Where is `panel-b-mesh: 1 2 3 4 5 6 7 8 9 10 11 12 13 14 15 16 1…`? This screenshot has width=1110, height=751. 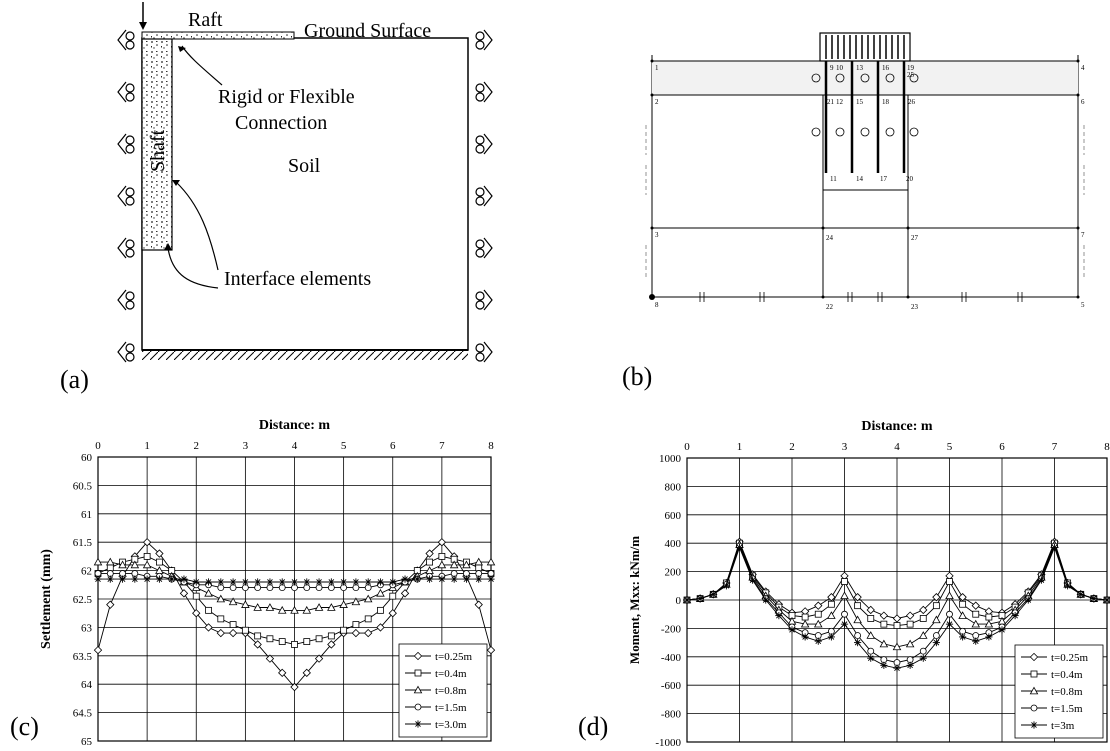
panel-b-mesh: 1 2 3 4 5 6 7 8 9 10 11 12 13 14 15 16 1… is located at coordinates (865, 171).